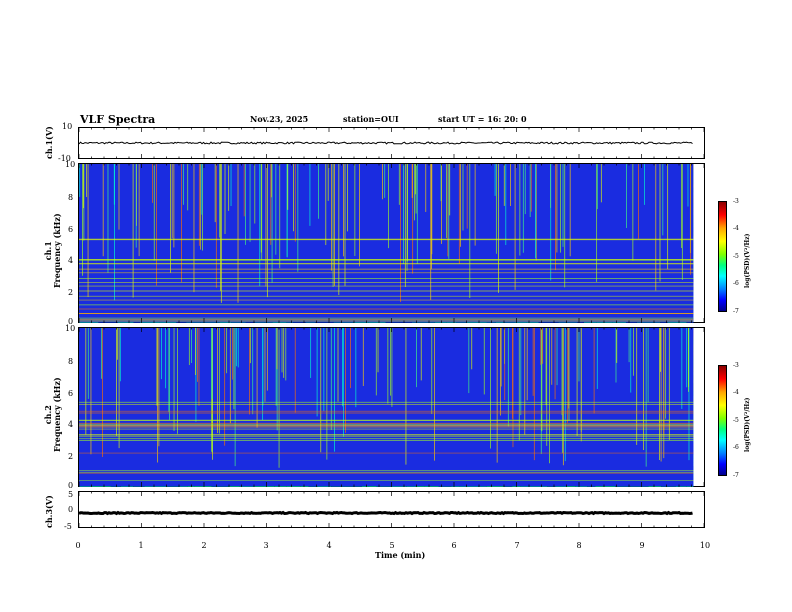  I want to click on cb1-tick: -5, so click(736, 256).